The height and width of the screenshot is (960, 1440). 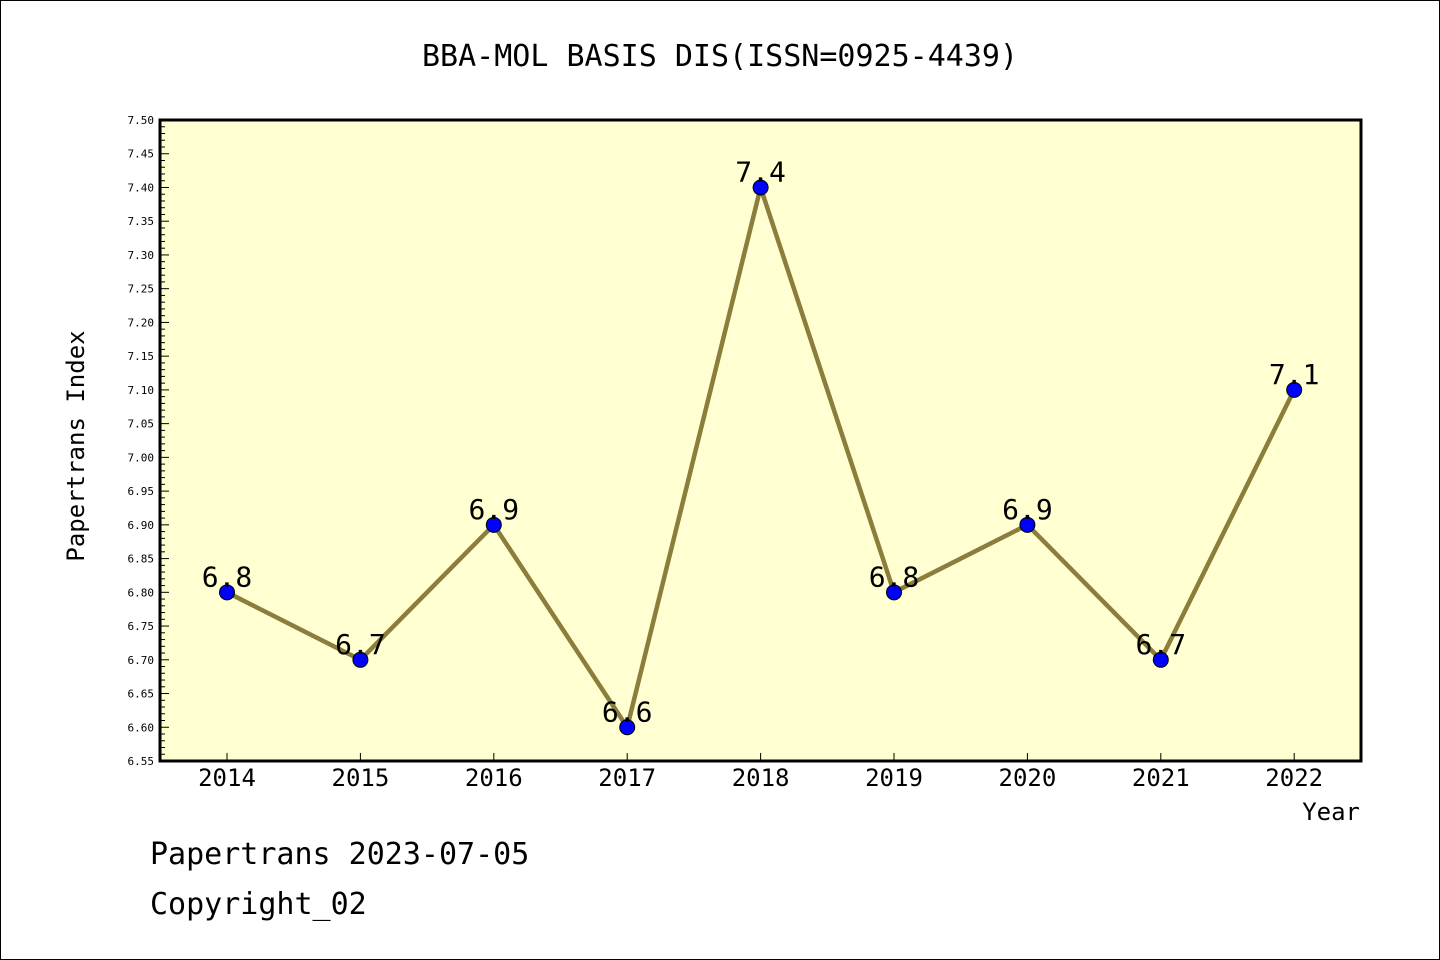 What do you see at coordinates (258, 904) in the screenshot?
I see `footer-copyright: Copyright_02` at bounding box center [258, 904].